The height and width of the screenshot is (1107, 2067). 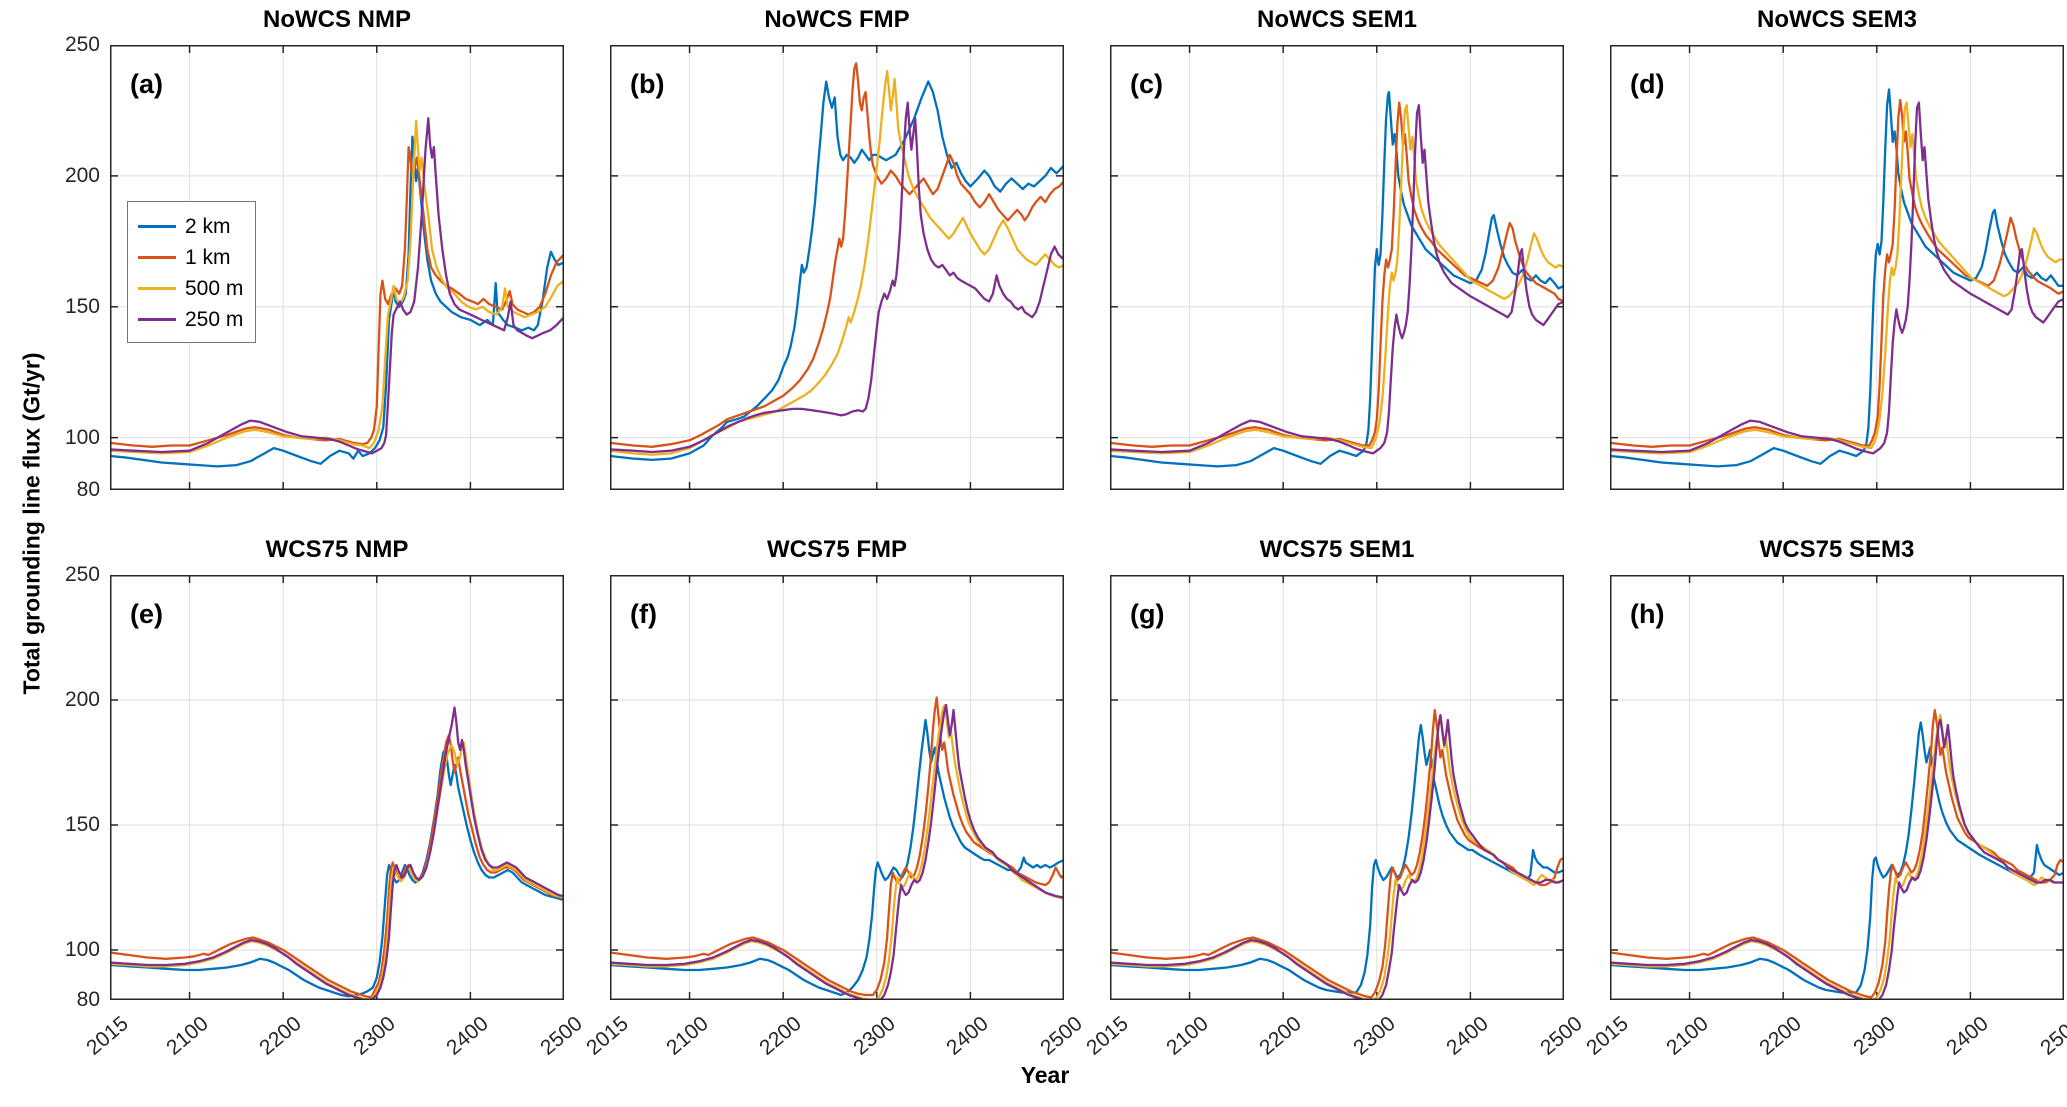 I want to click on series-line-1km-e, so click(x=337, y=866).